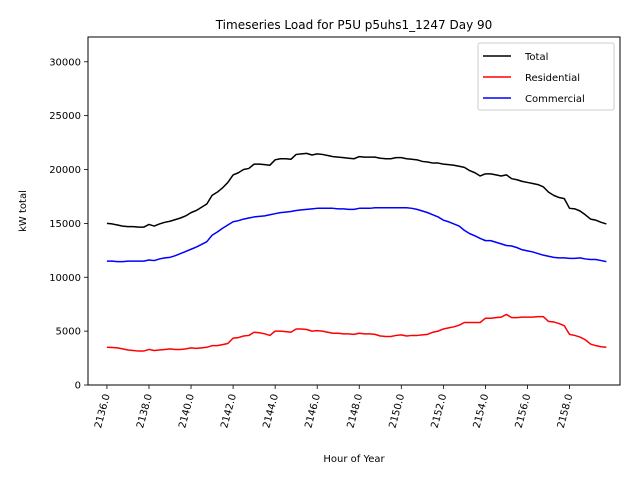 This screenshot has height=480, width=640. I want to click on x-axis-title: Hour of Year, so click(354, 459).